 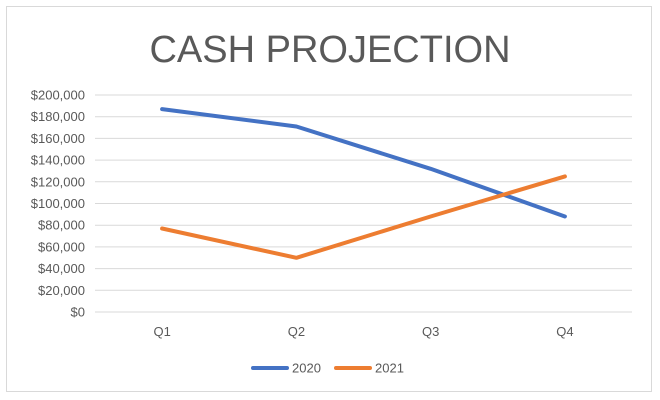 I want to click on legend-label-2020: 2020, so click(x=306, y=368).